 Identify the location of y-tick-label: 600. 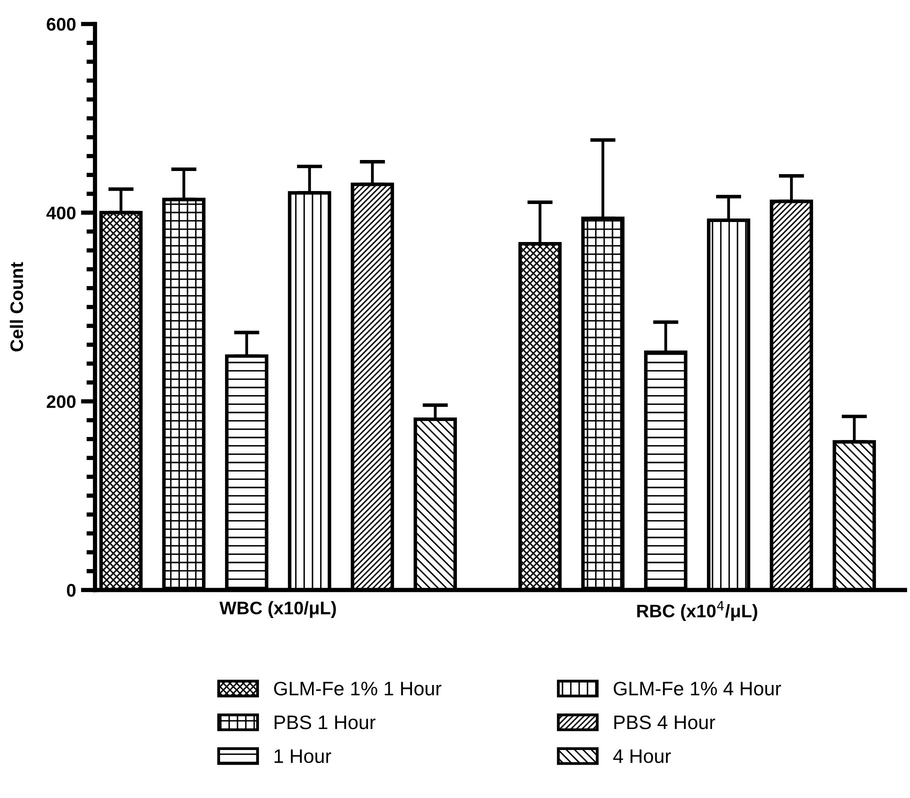
(61, 24).